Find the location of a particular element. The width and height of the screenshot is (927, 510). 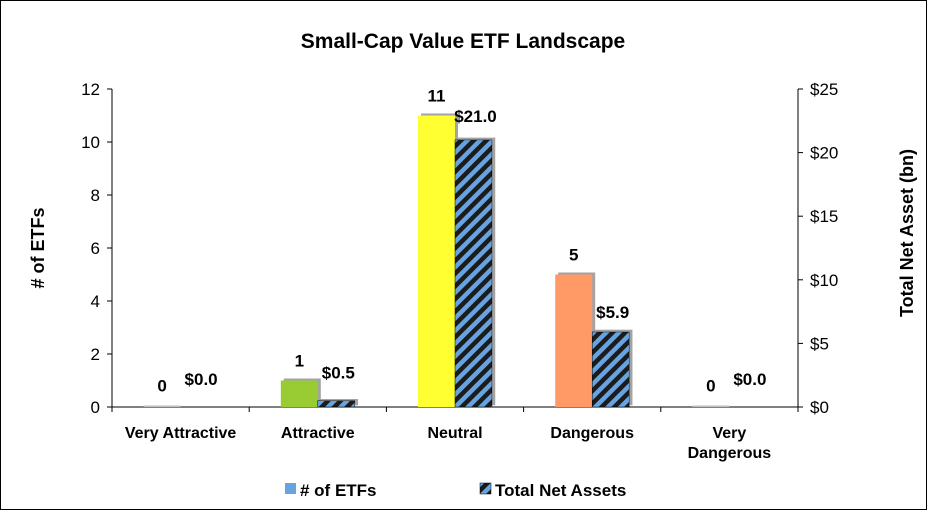

y2-tick-label: $0 is located at coordinates (819, 407).